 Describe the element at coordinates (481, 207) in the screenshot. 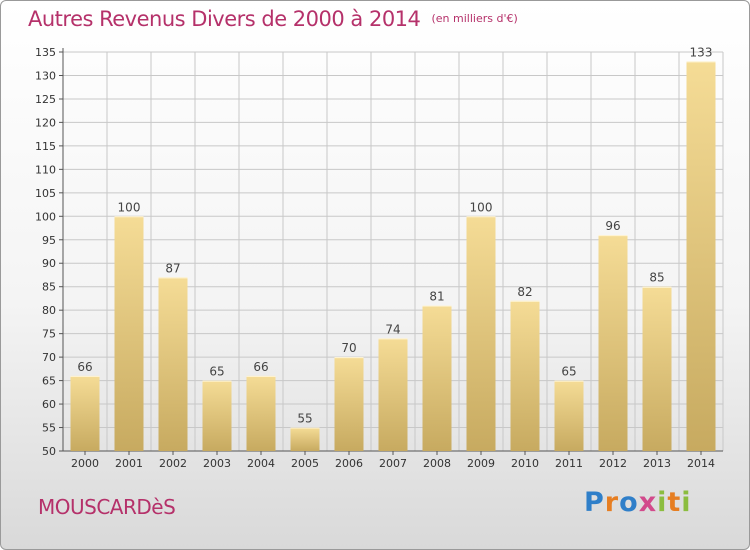

I see `data-label-2009: 100` at that location.